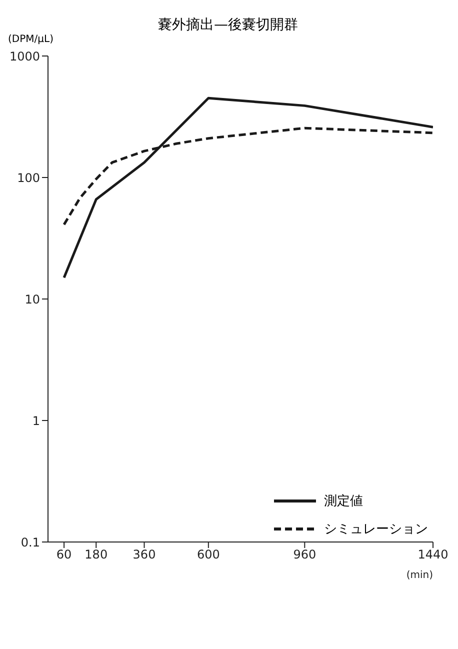 The width and height of the screenshot is (458, 649). I want to click on x-tick-label: 360, so click(144, 555).